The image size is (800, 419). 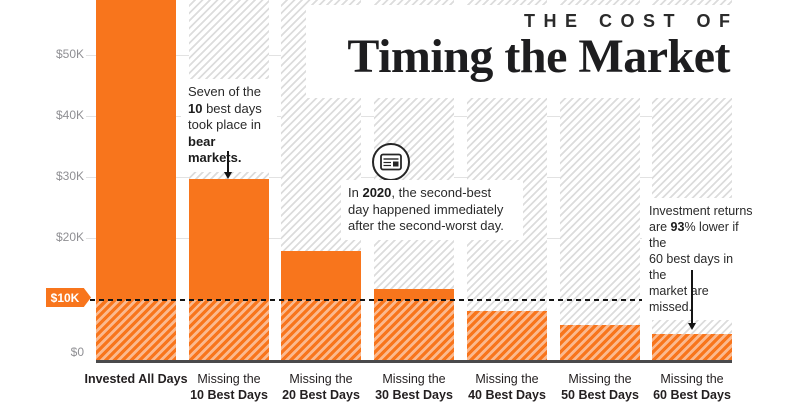 I want to click on newspaper-glyph, so click(x=391, y=162).